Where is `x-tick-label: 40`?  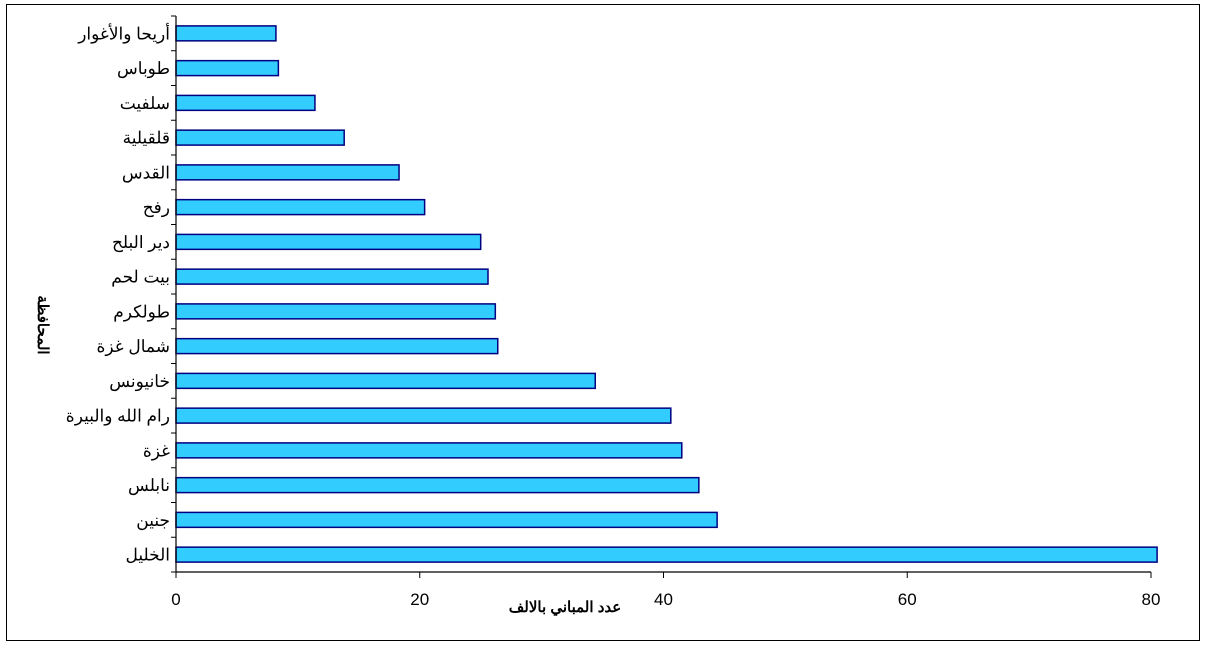 x-tick-label: 40 is located at coordinates (663, 599).